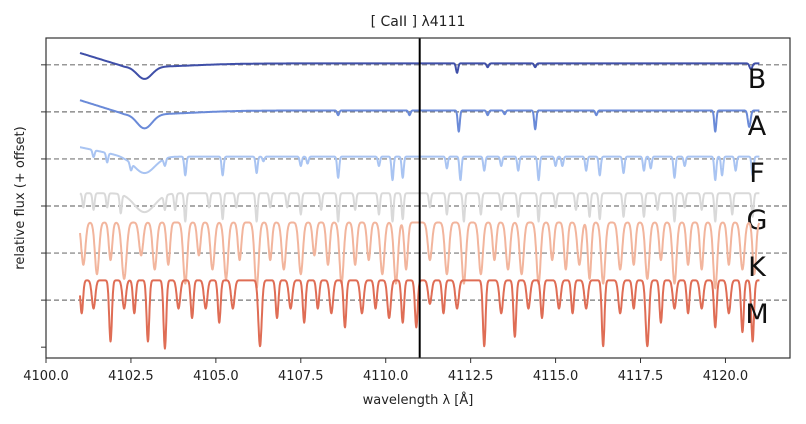 The height and width of the screenshot is (424, 806). What do you see at coordinates (757, 126) in the screenshot?
I see `spectral-type-label-A: A` at bounding box center [757, 126].